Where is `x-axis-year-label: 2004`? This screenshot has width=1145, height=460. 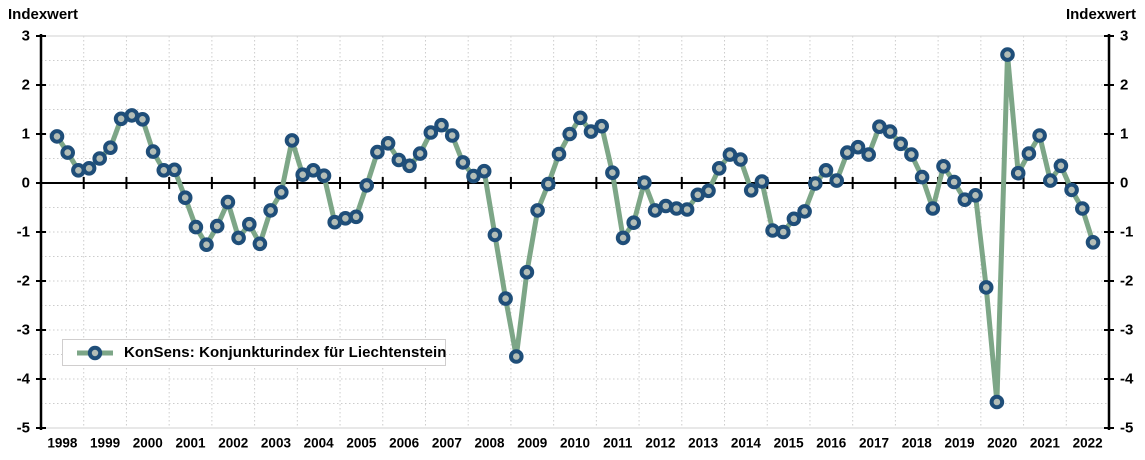 x-axis-year-label: 2004 is located at coordinates (319, 443).